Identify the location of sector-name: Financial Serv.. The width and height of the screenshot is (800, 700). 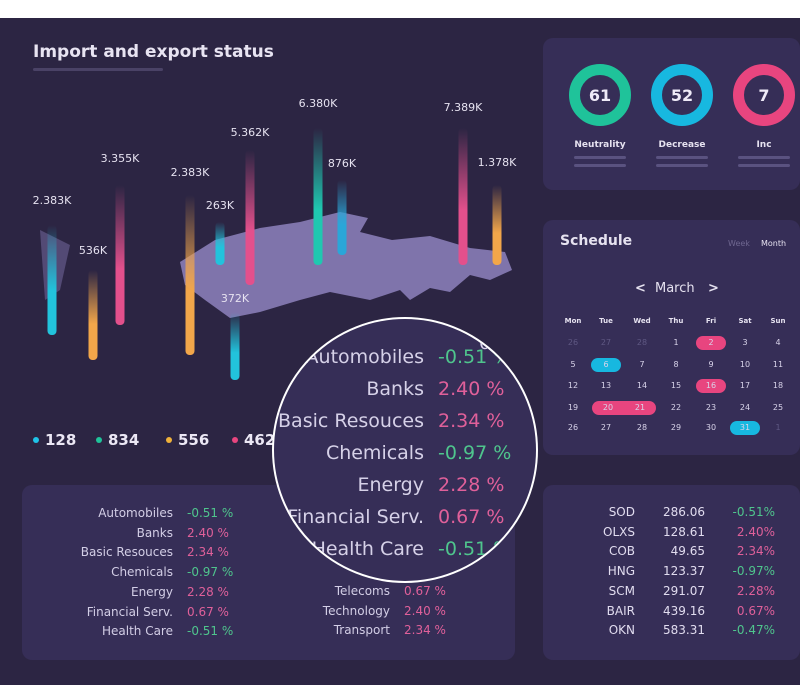
(129, 611).